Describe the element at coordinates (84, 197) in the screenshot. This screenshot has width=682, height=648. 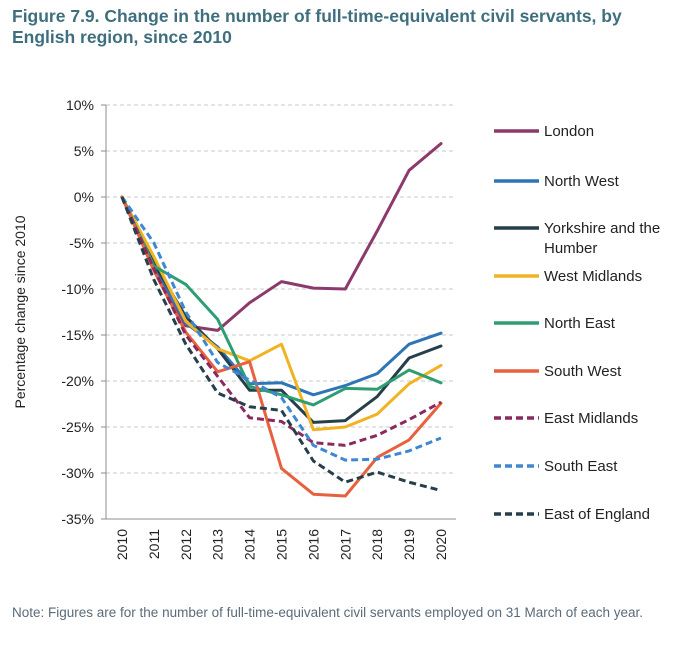
I see `y-tick-label: 0%` at that location.